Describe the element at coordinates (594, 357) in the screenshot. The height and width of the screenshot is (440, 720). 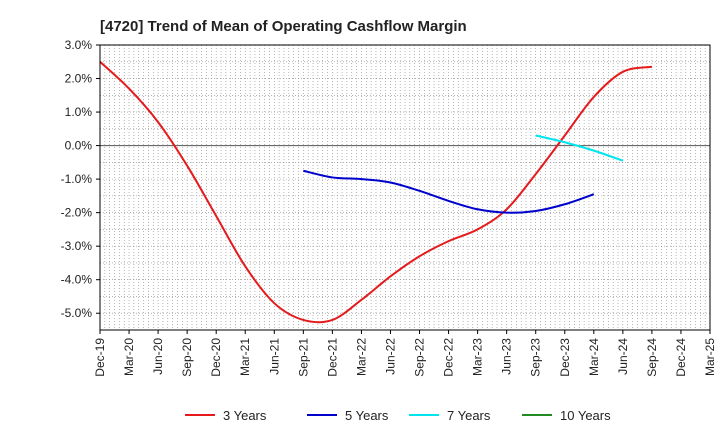
I see `x-tick-label: Mar-24` at that location.